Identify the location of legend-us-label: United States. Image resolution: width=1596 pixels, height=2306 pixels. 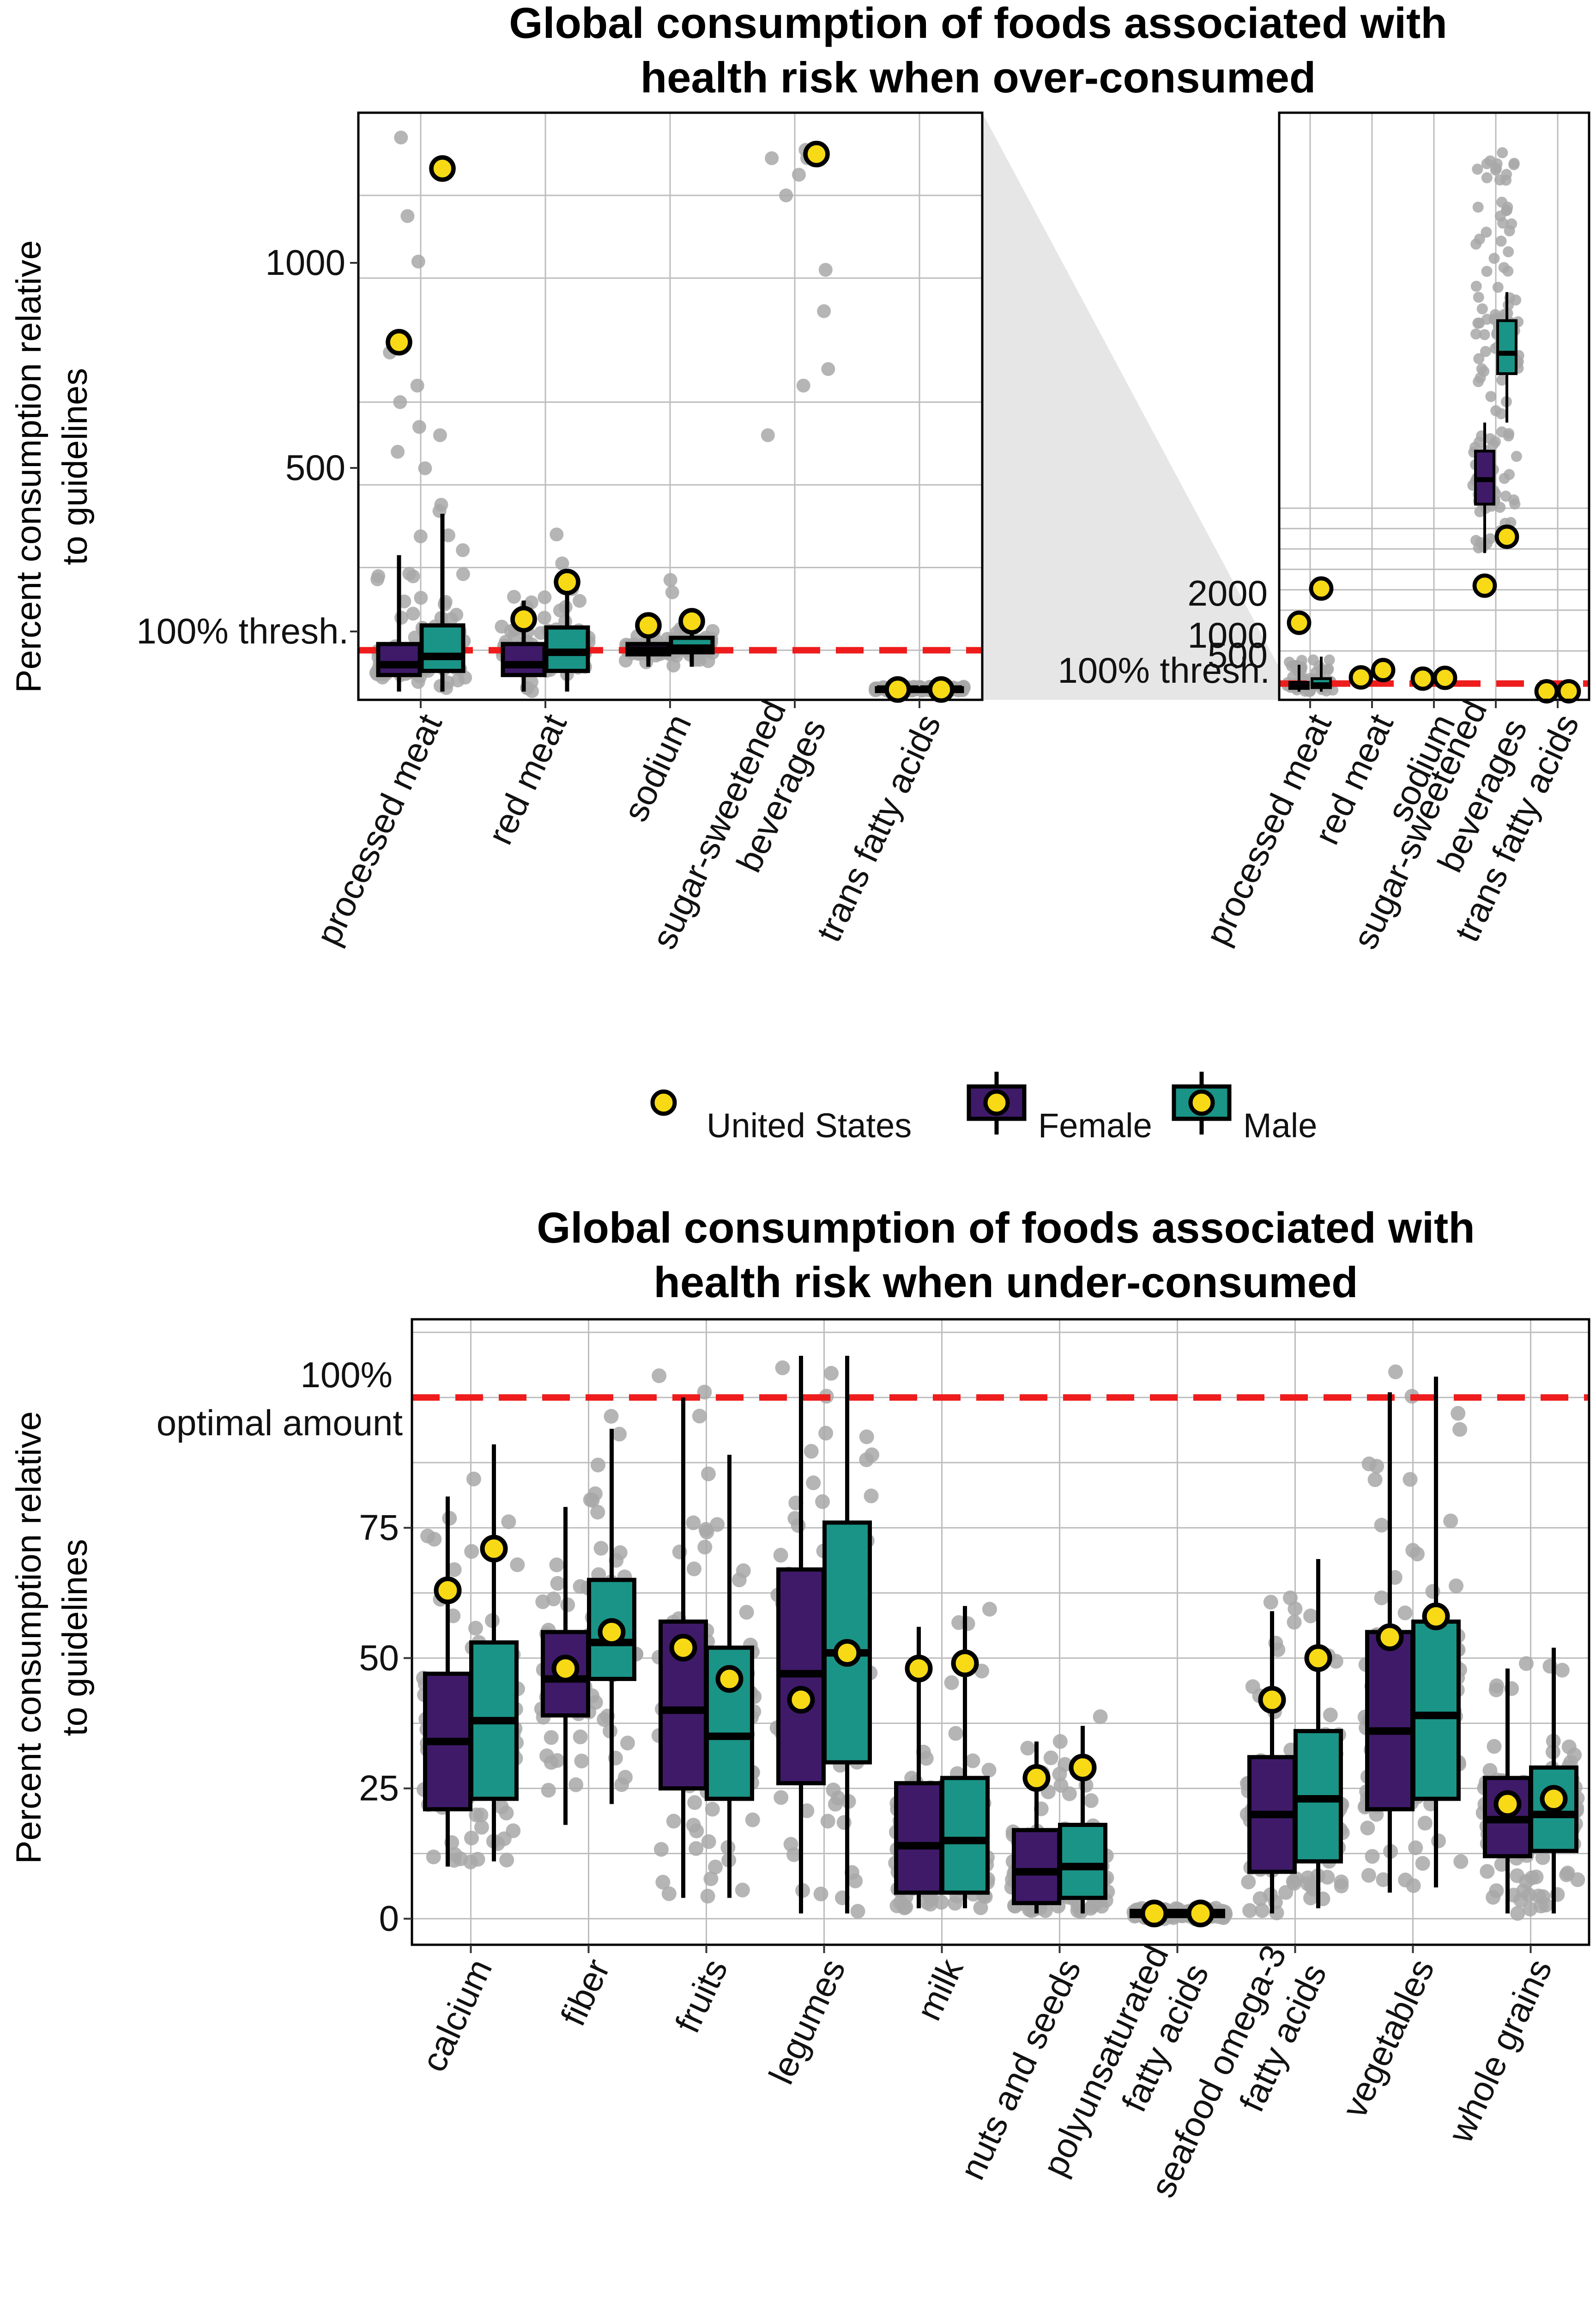
(809, 1125).